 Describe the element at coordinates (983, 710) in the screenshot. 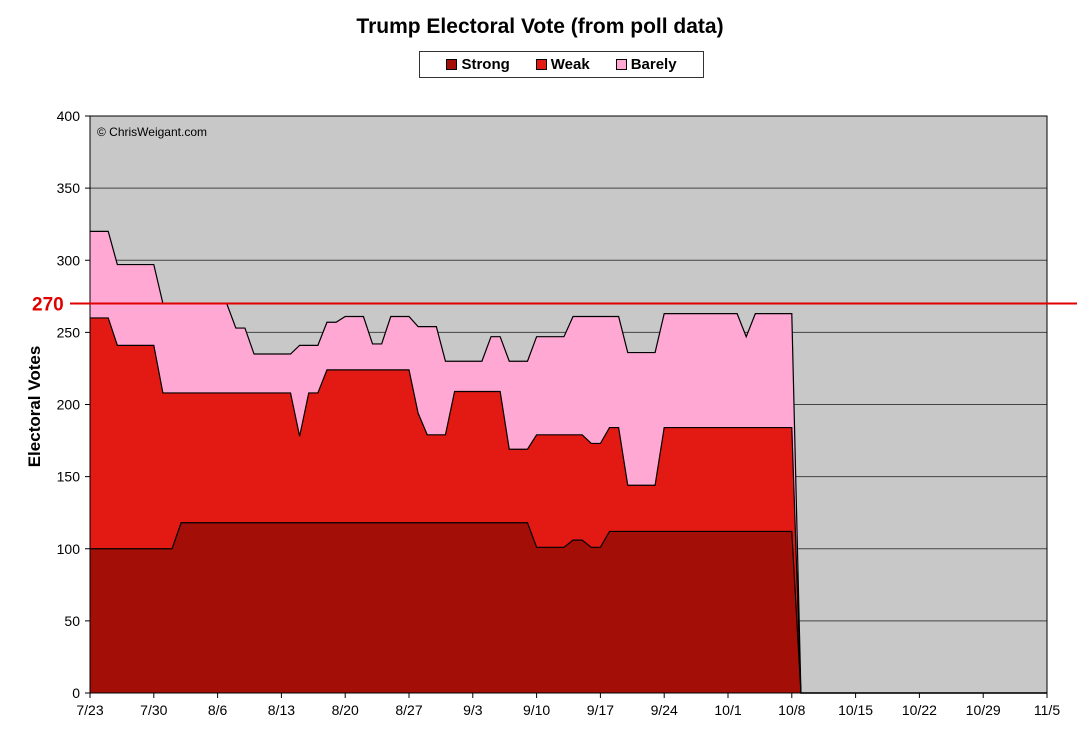

I see `x-tick-label: 10/29` at that location.